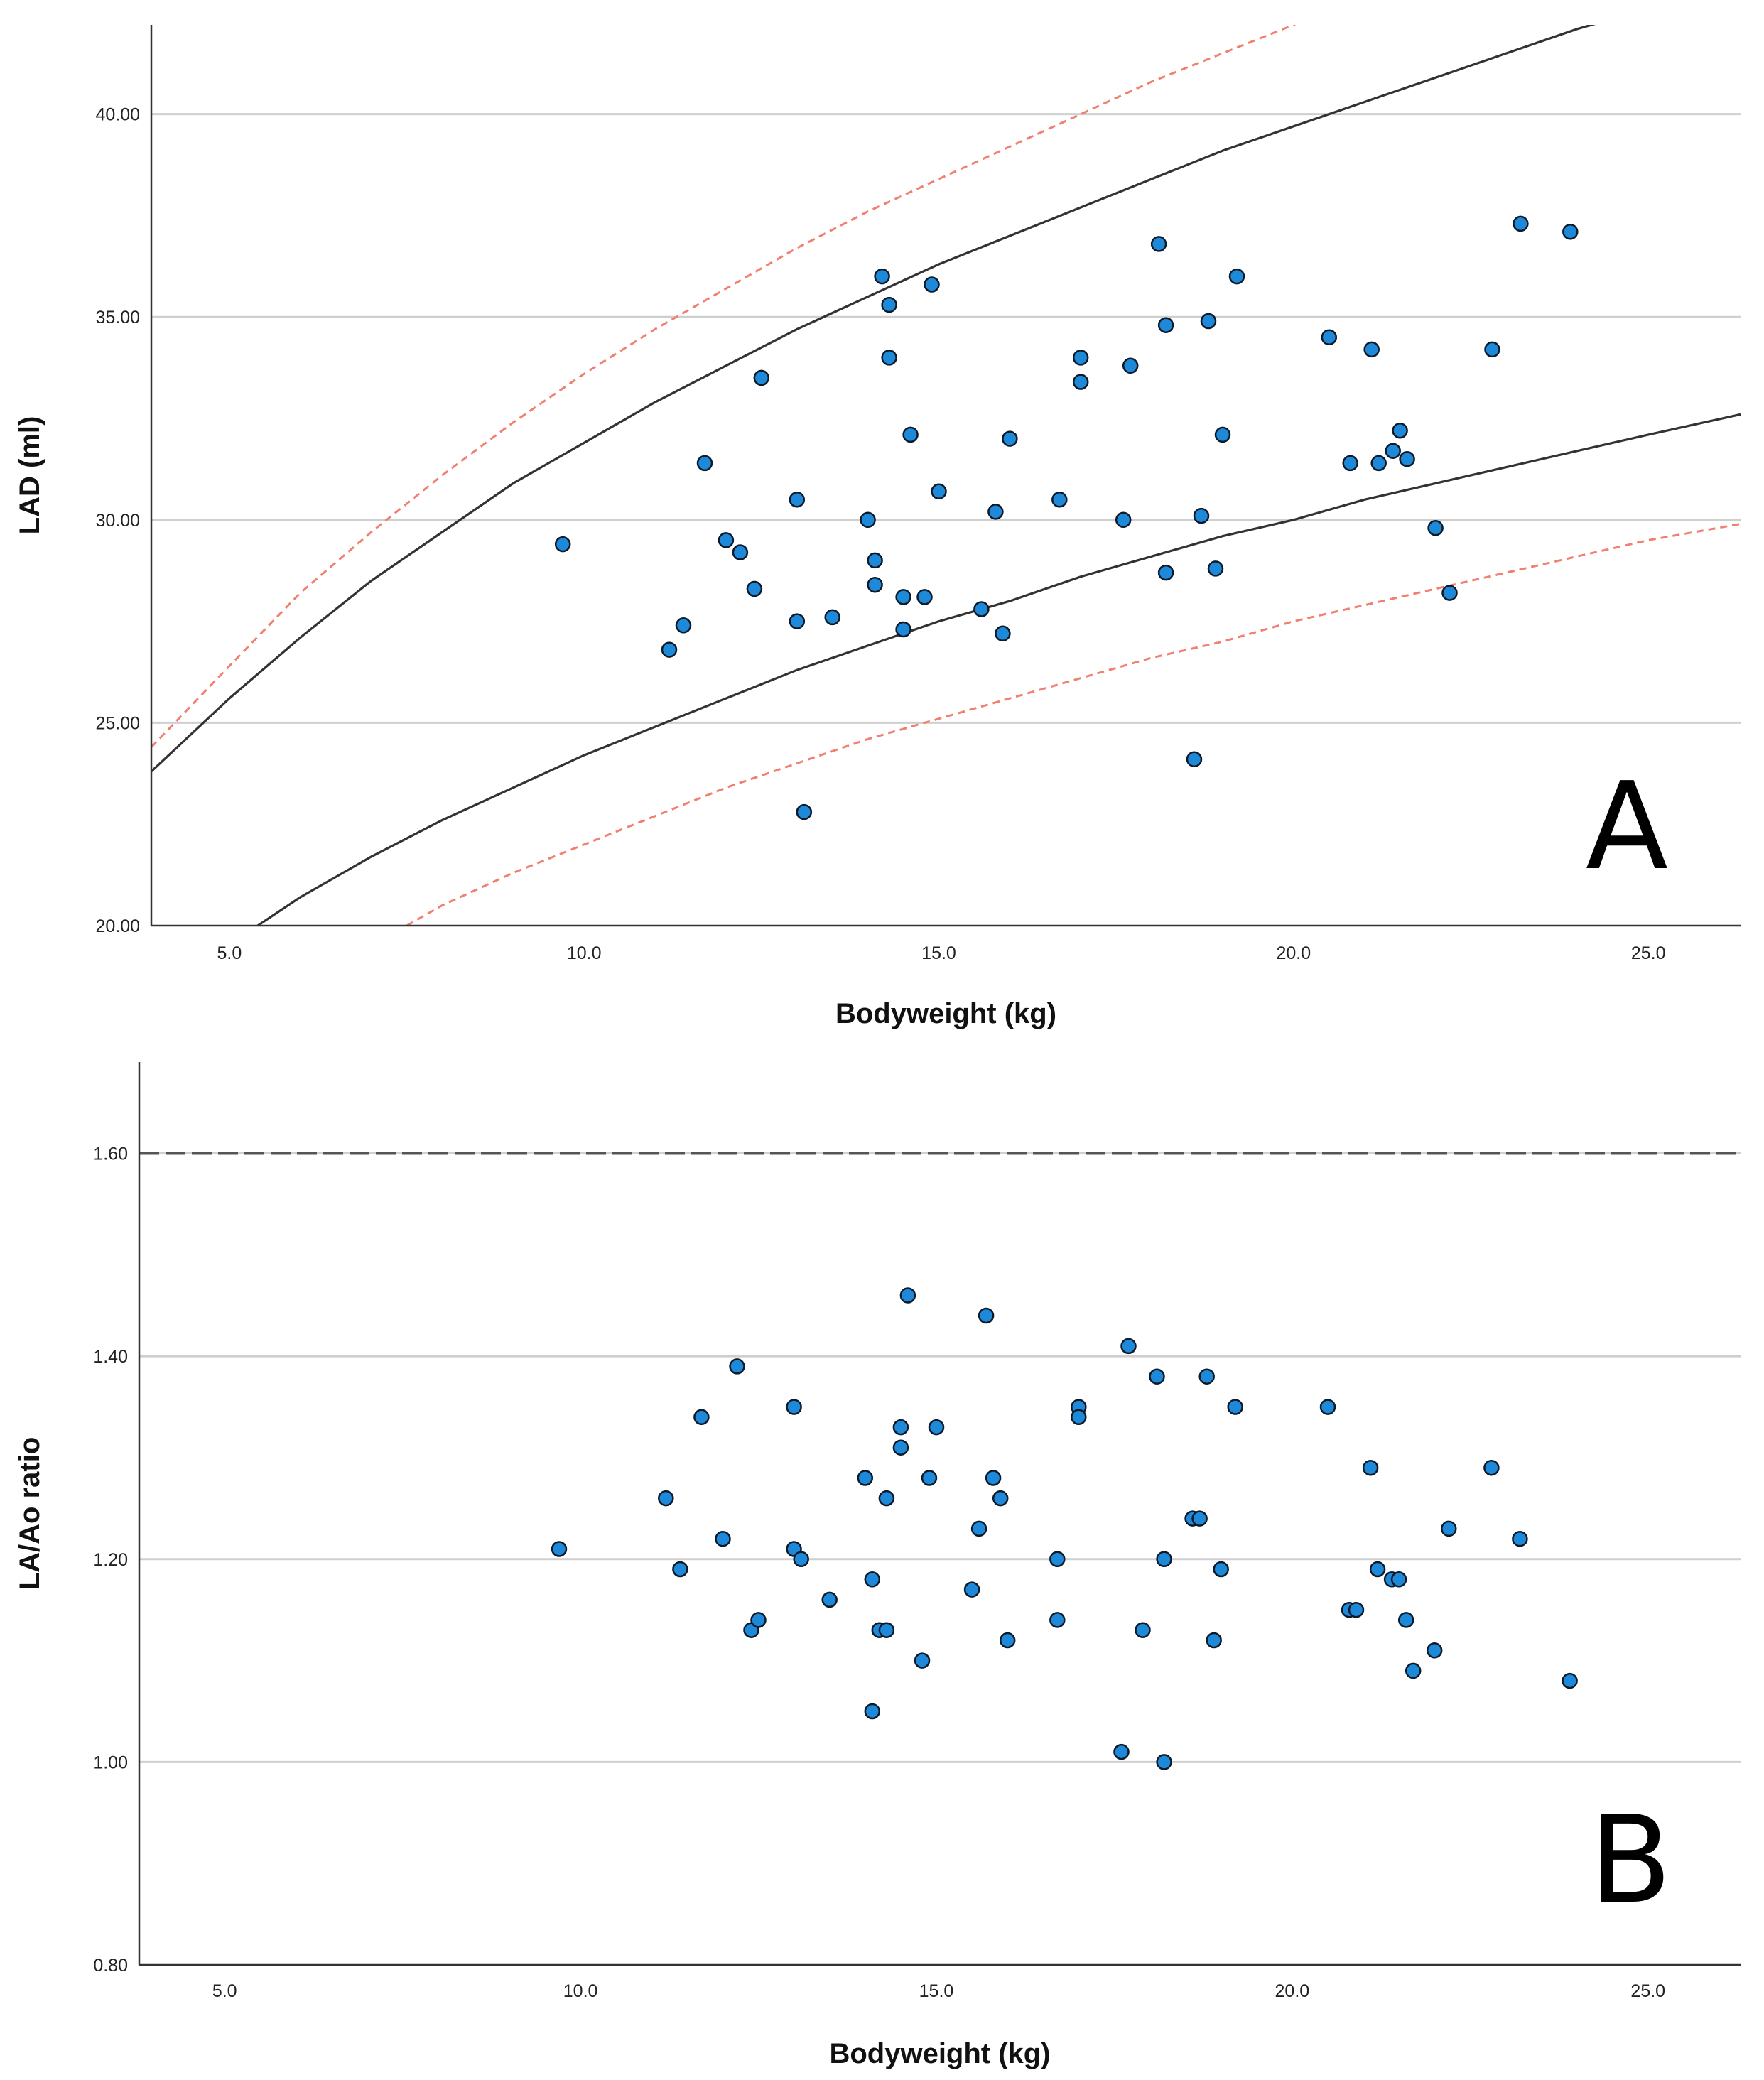 Image resolution: width=1764 pixels, height=2080 pixels. Describe the element at coordinates (110, 1560) in the screenshot. I see `y-tick-label-b: 1.20` at that location.